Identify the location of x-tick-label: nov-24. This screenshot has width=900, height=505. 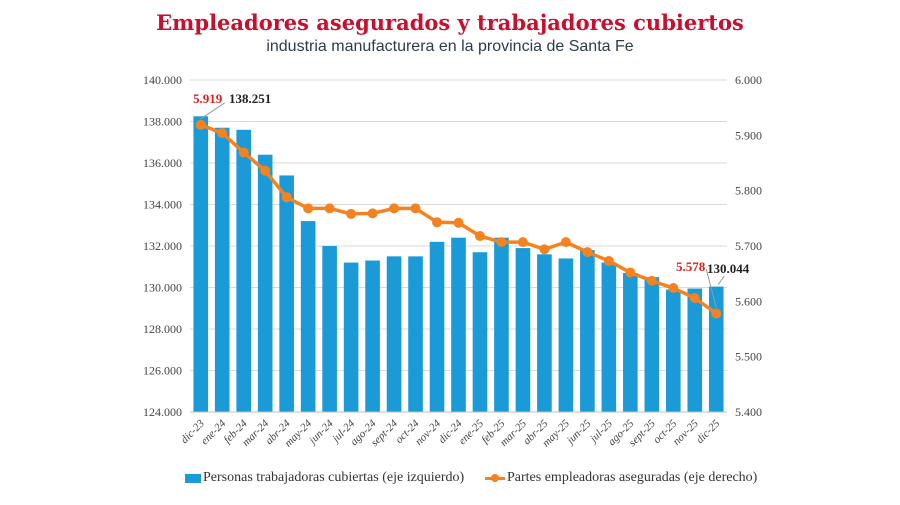
(428, 432).